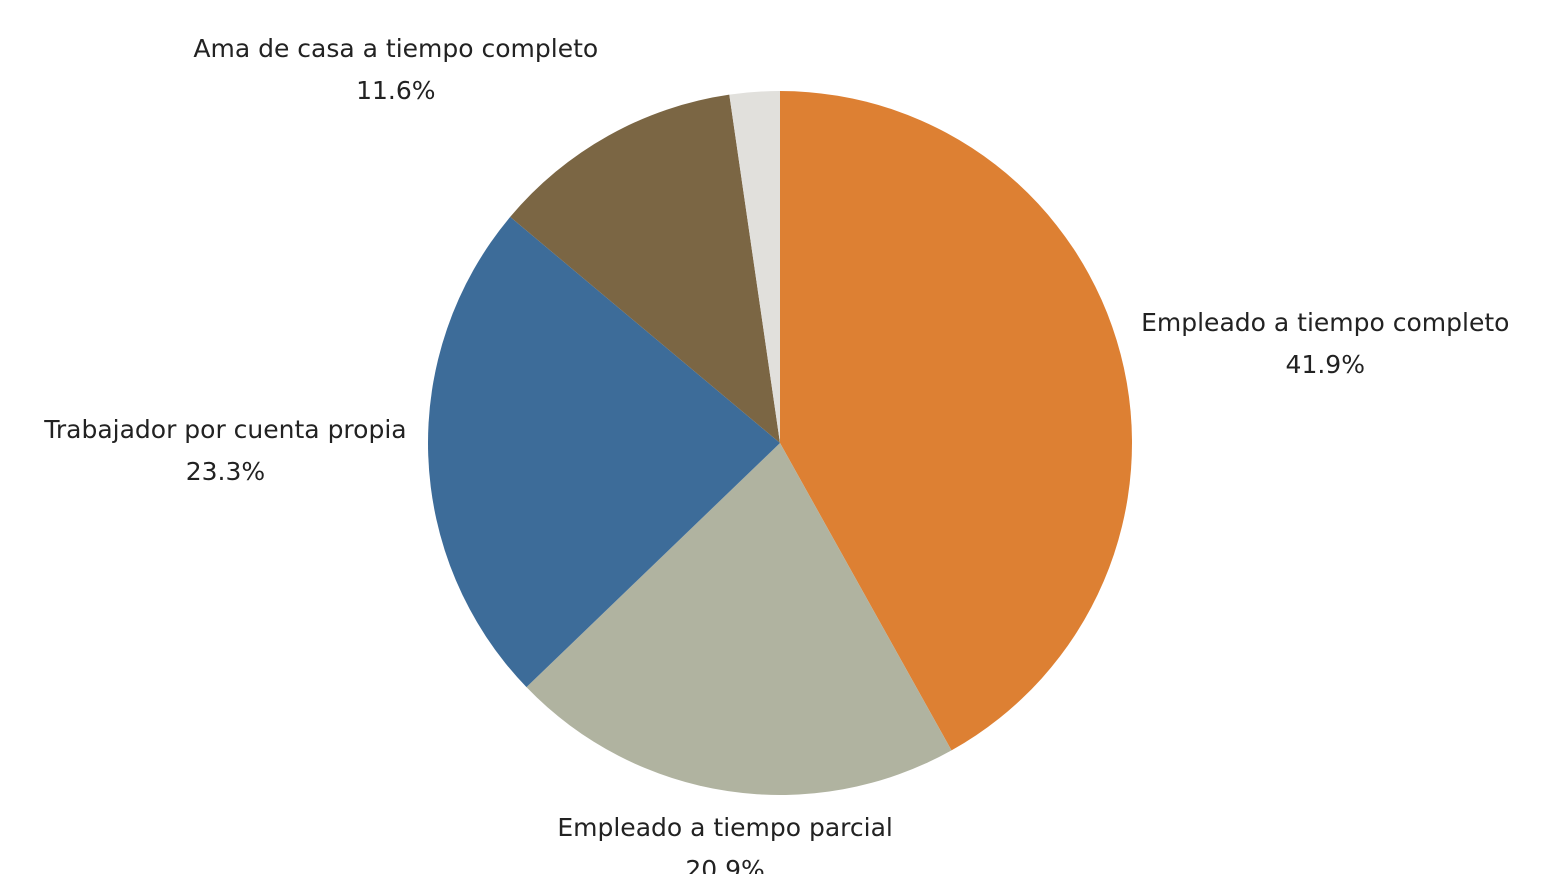  What do you see at coordinates (724, 864) in the screenshot?
I see `slice-value-label: 20.9%` at bounding box center [724, 864].